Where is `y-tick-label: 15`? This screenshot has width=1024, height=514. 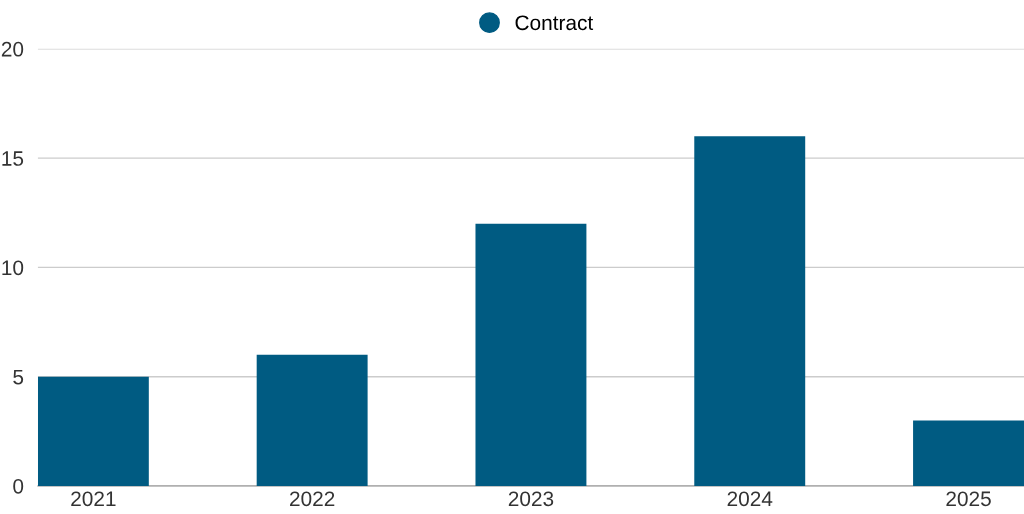 y-tick-label: 15 is located at coordinates (13, 158).